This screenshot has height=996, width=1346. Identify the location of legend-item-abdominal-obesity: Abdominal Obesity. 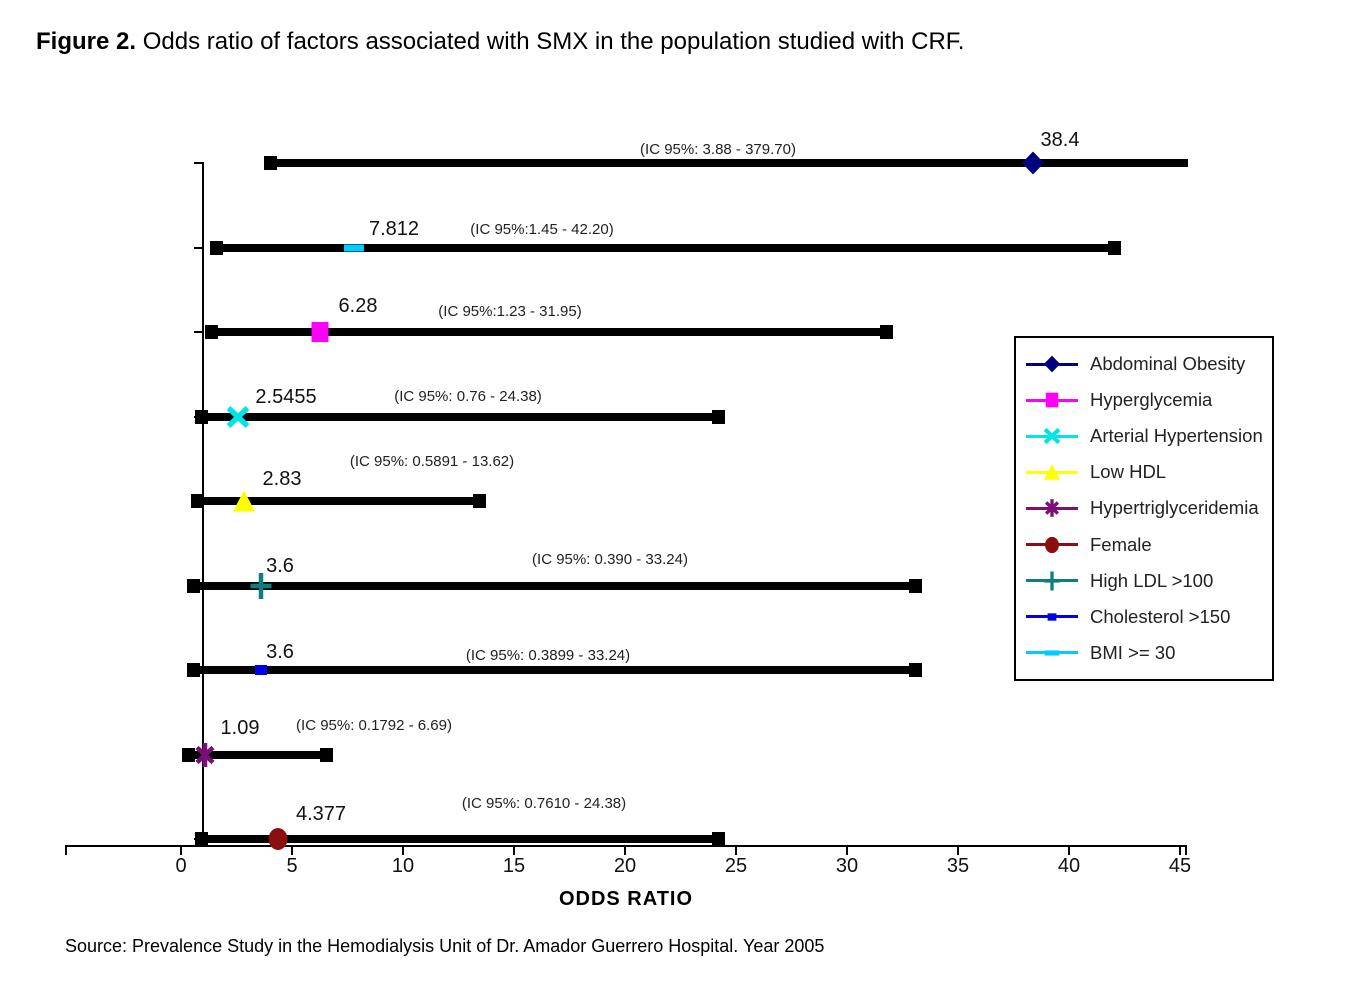
(1146, 364).